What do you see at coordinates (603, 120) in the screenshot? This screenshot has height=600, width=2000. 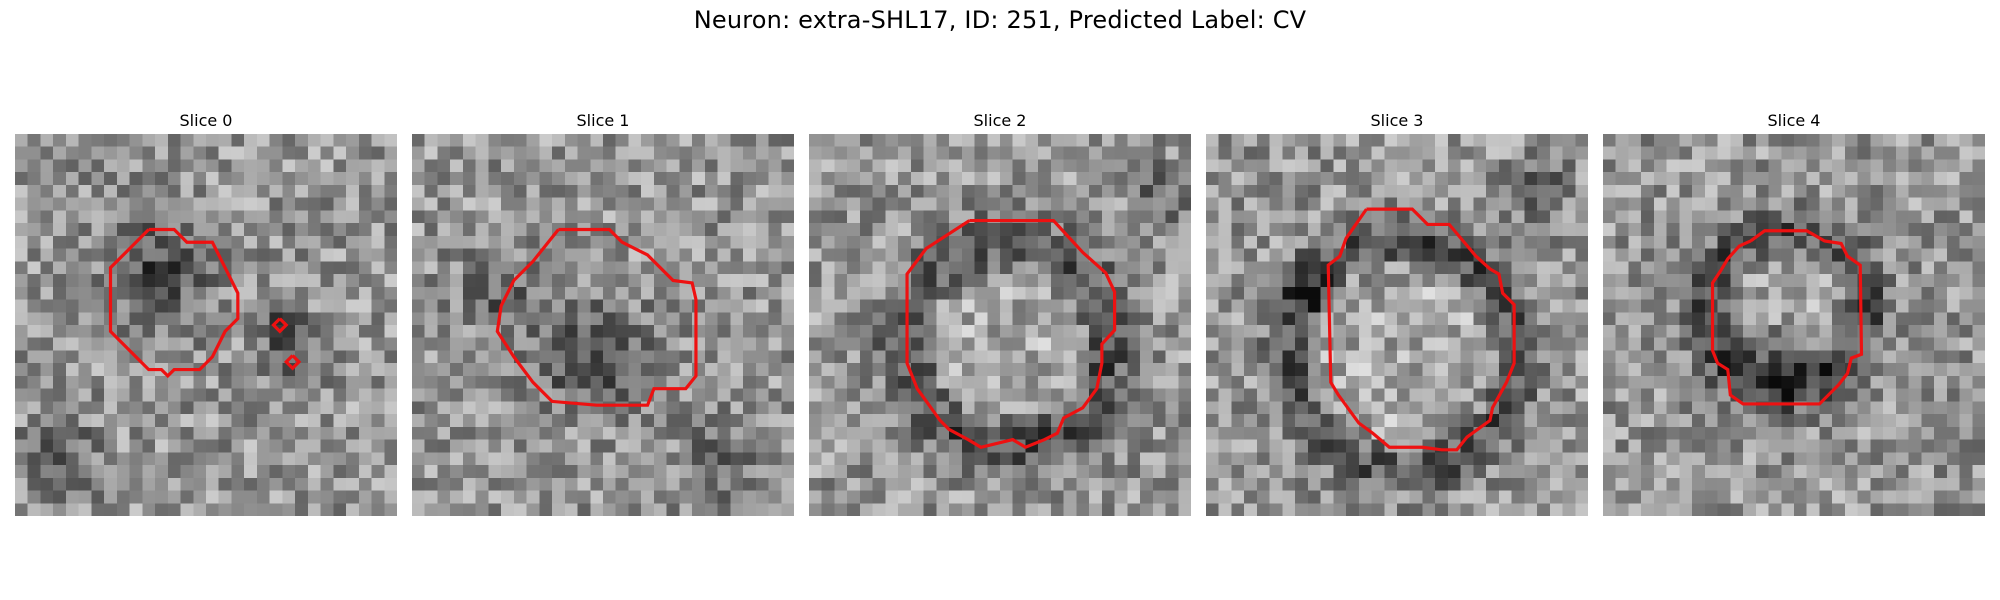 I see `slice-title: Slice 1` at bounding box center [603, 120].